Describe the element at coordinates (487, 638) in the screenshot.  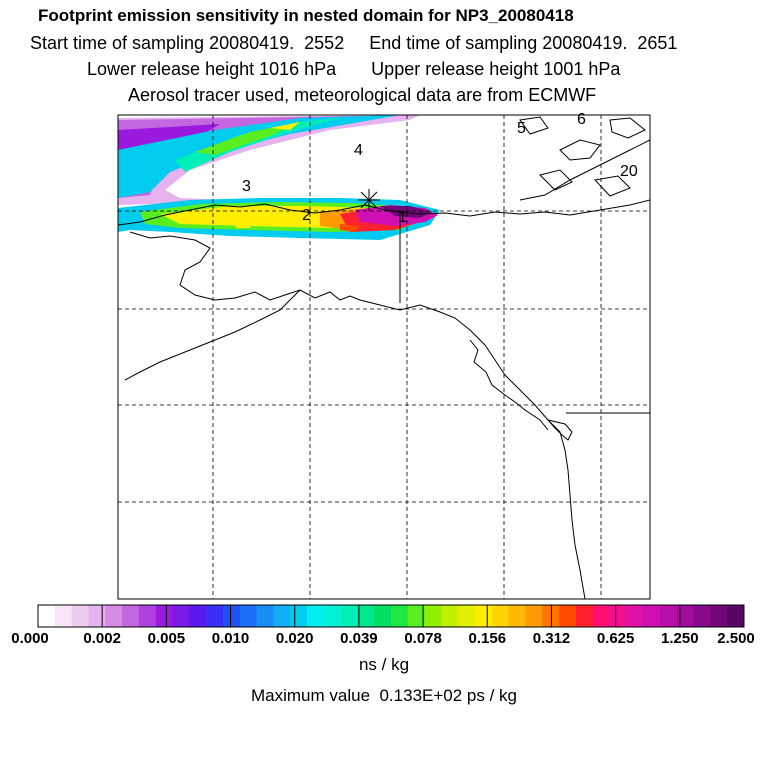
I see `colorbar-label: 0.156` at that location.